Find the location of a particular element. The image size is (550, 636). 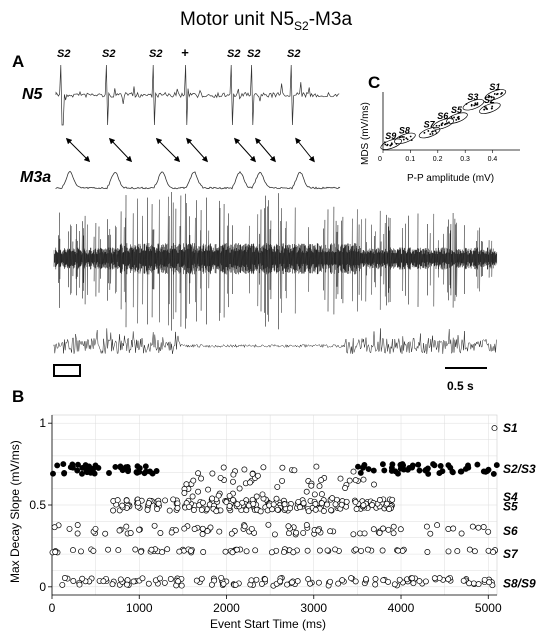

arrows-group is located at coordinates (190, 150).